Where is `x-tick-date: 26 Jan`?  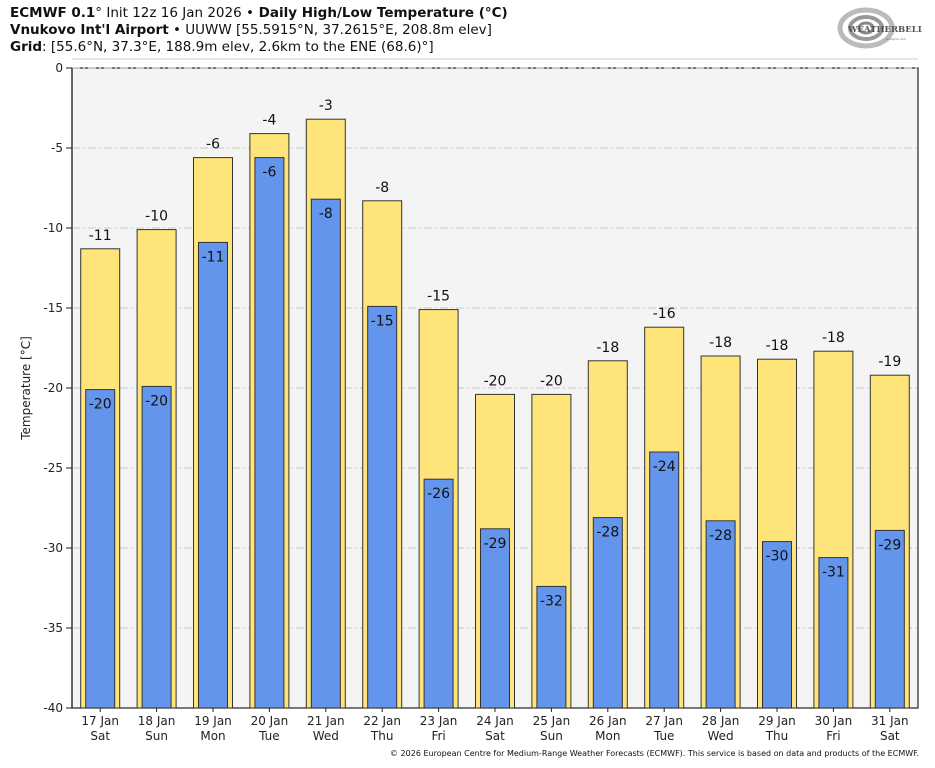
x-tick-date: 26 Jan is located at coordinates (608, 721).